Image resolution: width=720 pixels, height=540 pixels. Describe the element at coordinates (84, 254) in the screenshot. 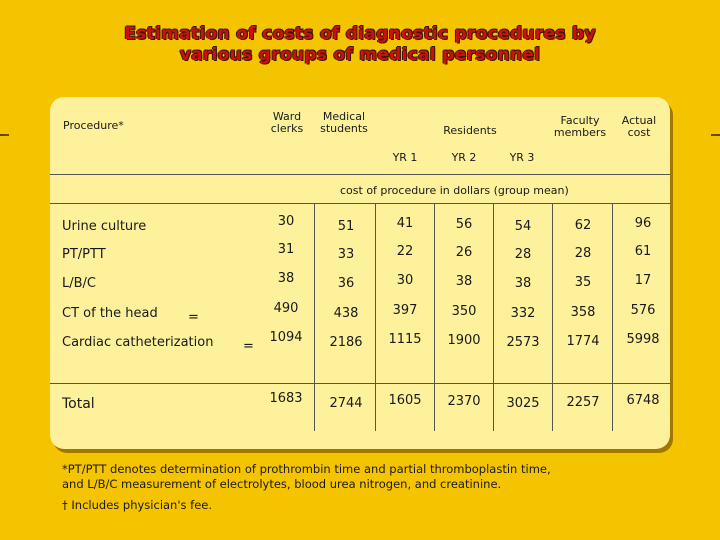

I see `row-label: PT/PTT` at that location.